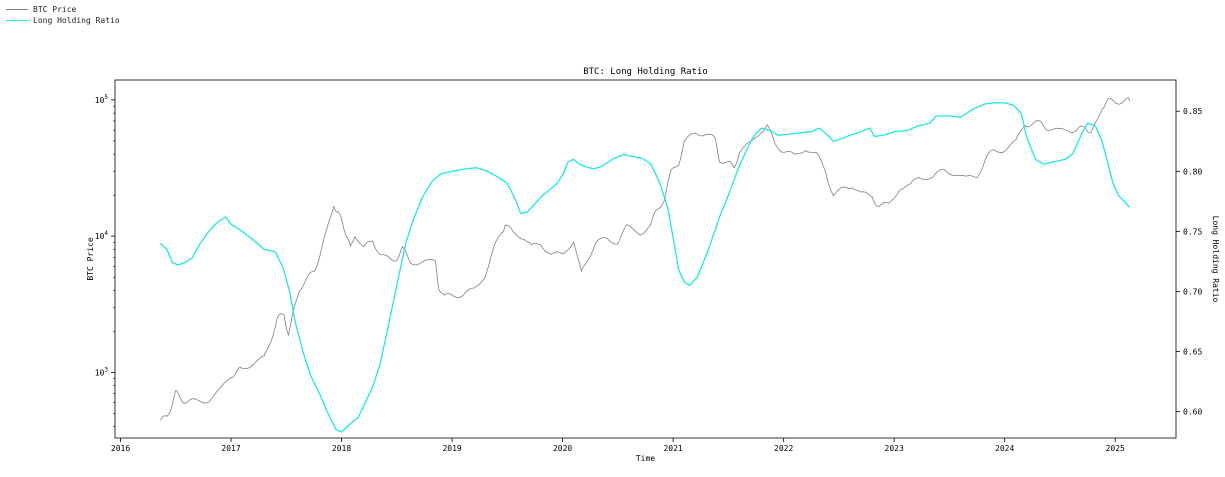 The image size is (1225, 477). What do you see at coordinates (17, 9) in the screenshot?
I see `legend-swatch-btc-price` at bounding box center [17, 9].